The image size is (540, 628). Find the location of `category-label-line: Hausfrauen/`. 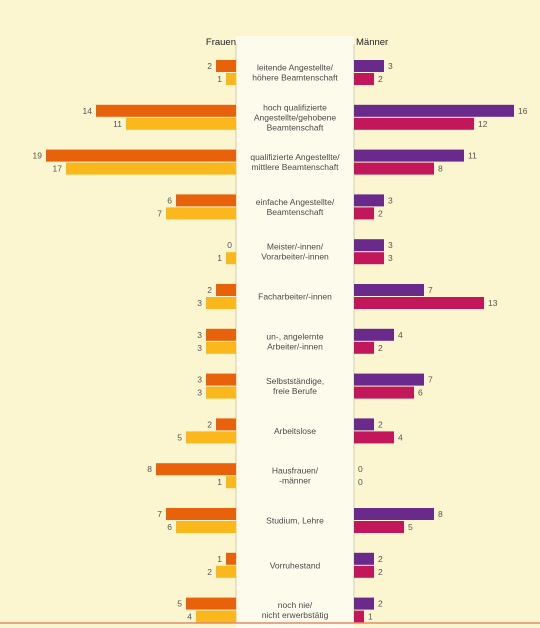

category-label-line: Hausfrauen/ is located at coordinates (295, 471).